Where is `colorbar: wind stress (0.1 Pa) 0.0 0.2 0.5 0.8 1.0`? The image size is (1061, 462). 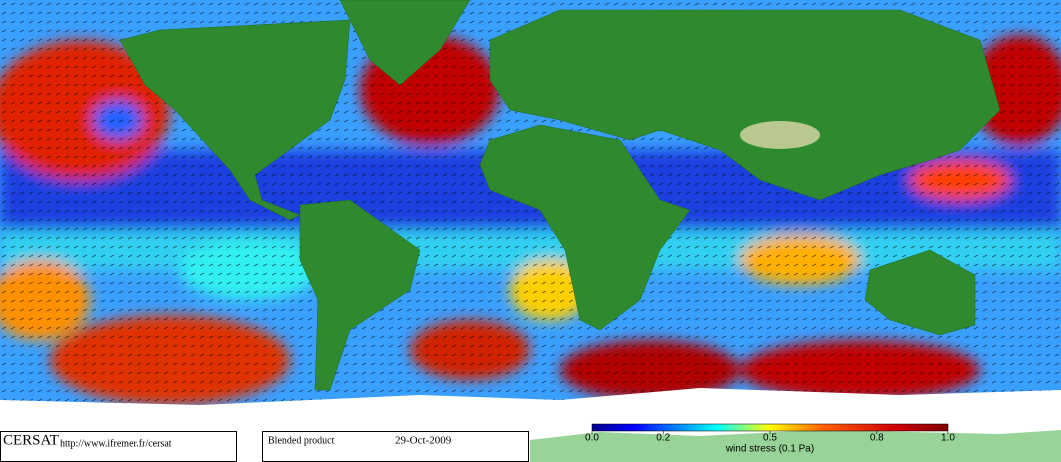 colorbar: wind stress (0.1 Pa) 0.0 0.2 0.5 0.8 1.0 is located at coordinates (770, 439).